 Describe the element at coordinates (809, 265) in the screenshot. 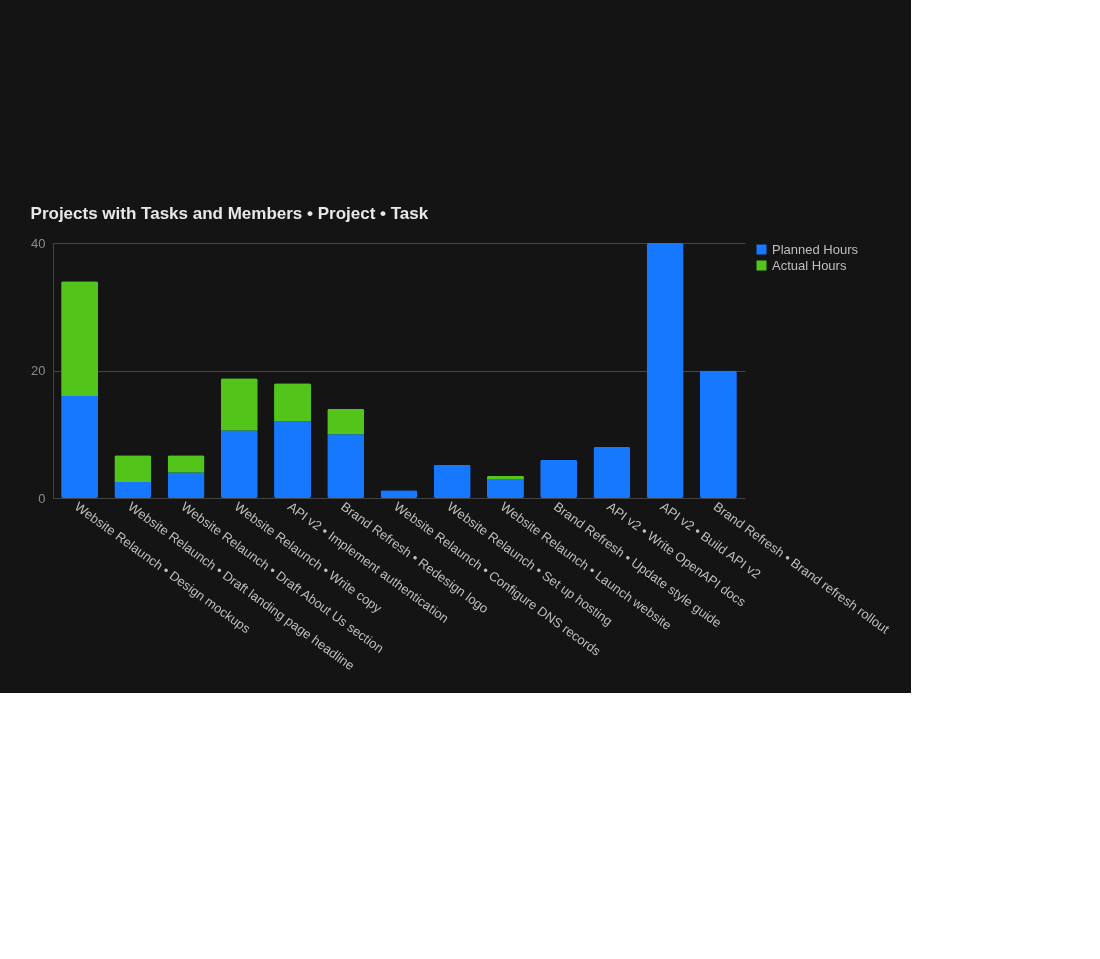

I see `legend-label: Actual Hours` at that location.